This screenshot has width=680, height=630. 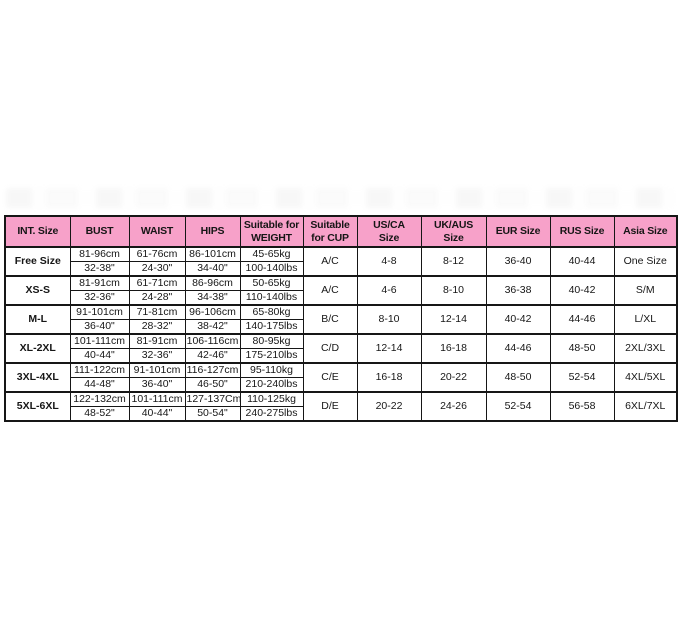 What do you see at coordinates (330, 237) in the screenshot?
I see `header-label: for CUP` at bounding box center [330, 237].